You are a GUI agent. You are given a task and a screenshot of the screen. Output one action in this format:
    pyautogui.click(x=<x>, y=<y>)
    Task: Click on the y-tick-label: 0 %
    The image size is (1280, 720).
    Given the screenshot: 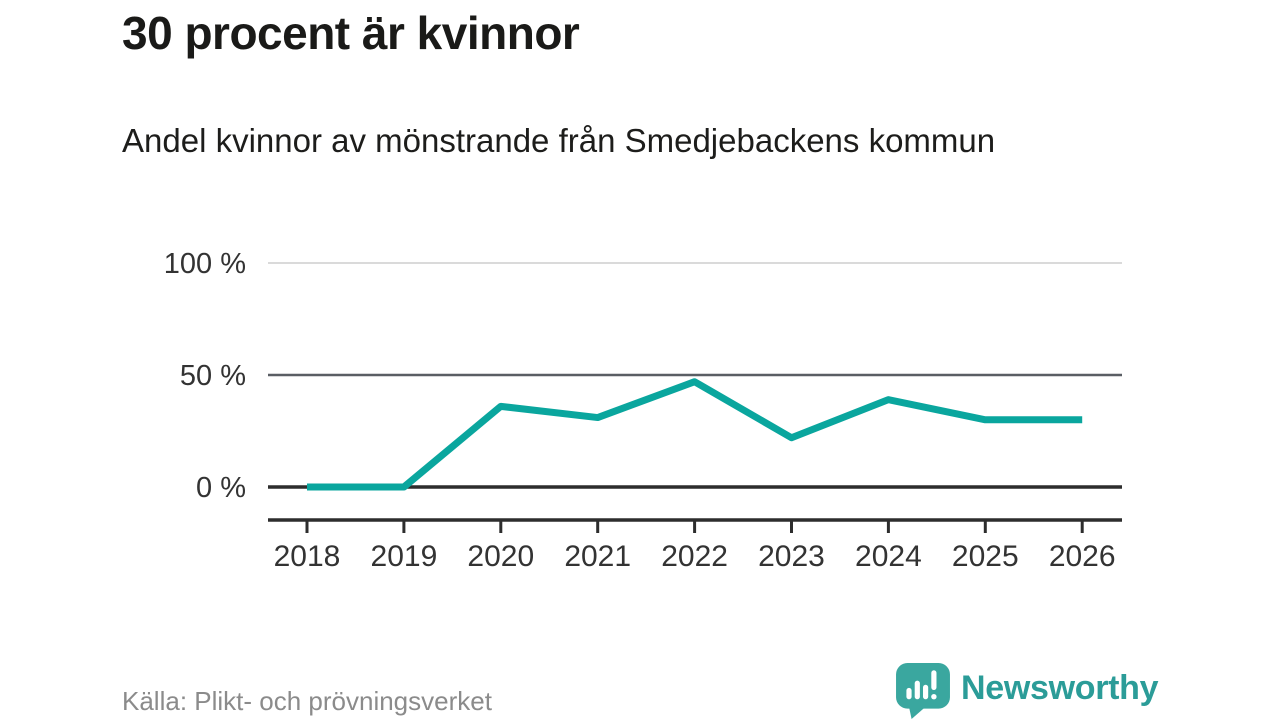 What is the action you would take?
    pyautogui.click(x=221, y=488)
    